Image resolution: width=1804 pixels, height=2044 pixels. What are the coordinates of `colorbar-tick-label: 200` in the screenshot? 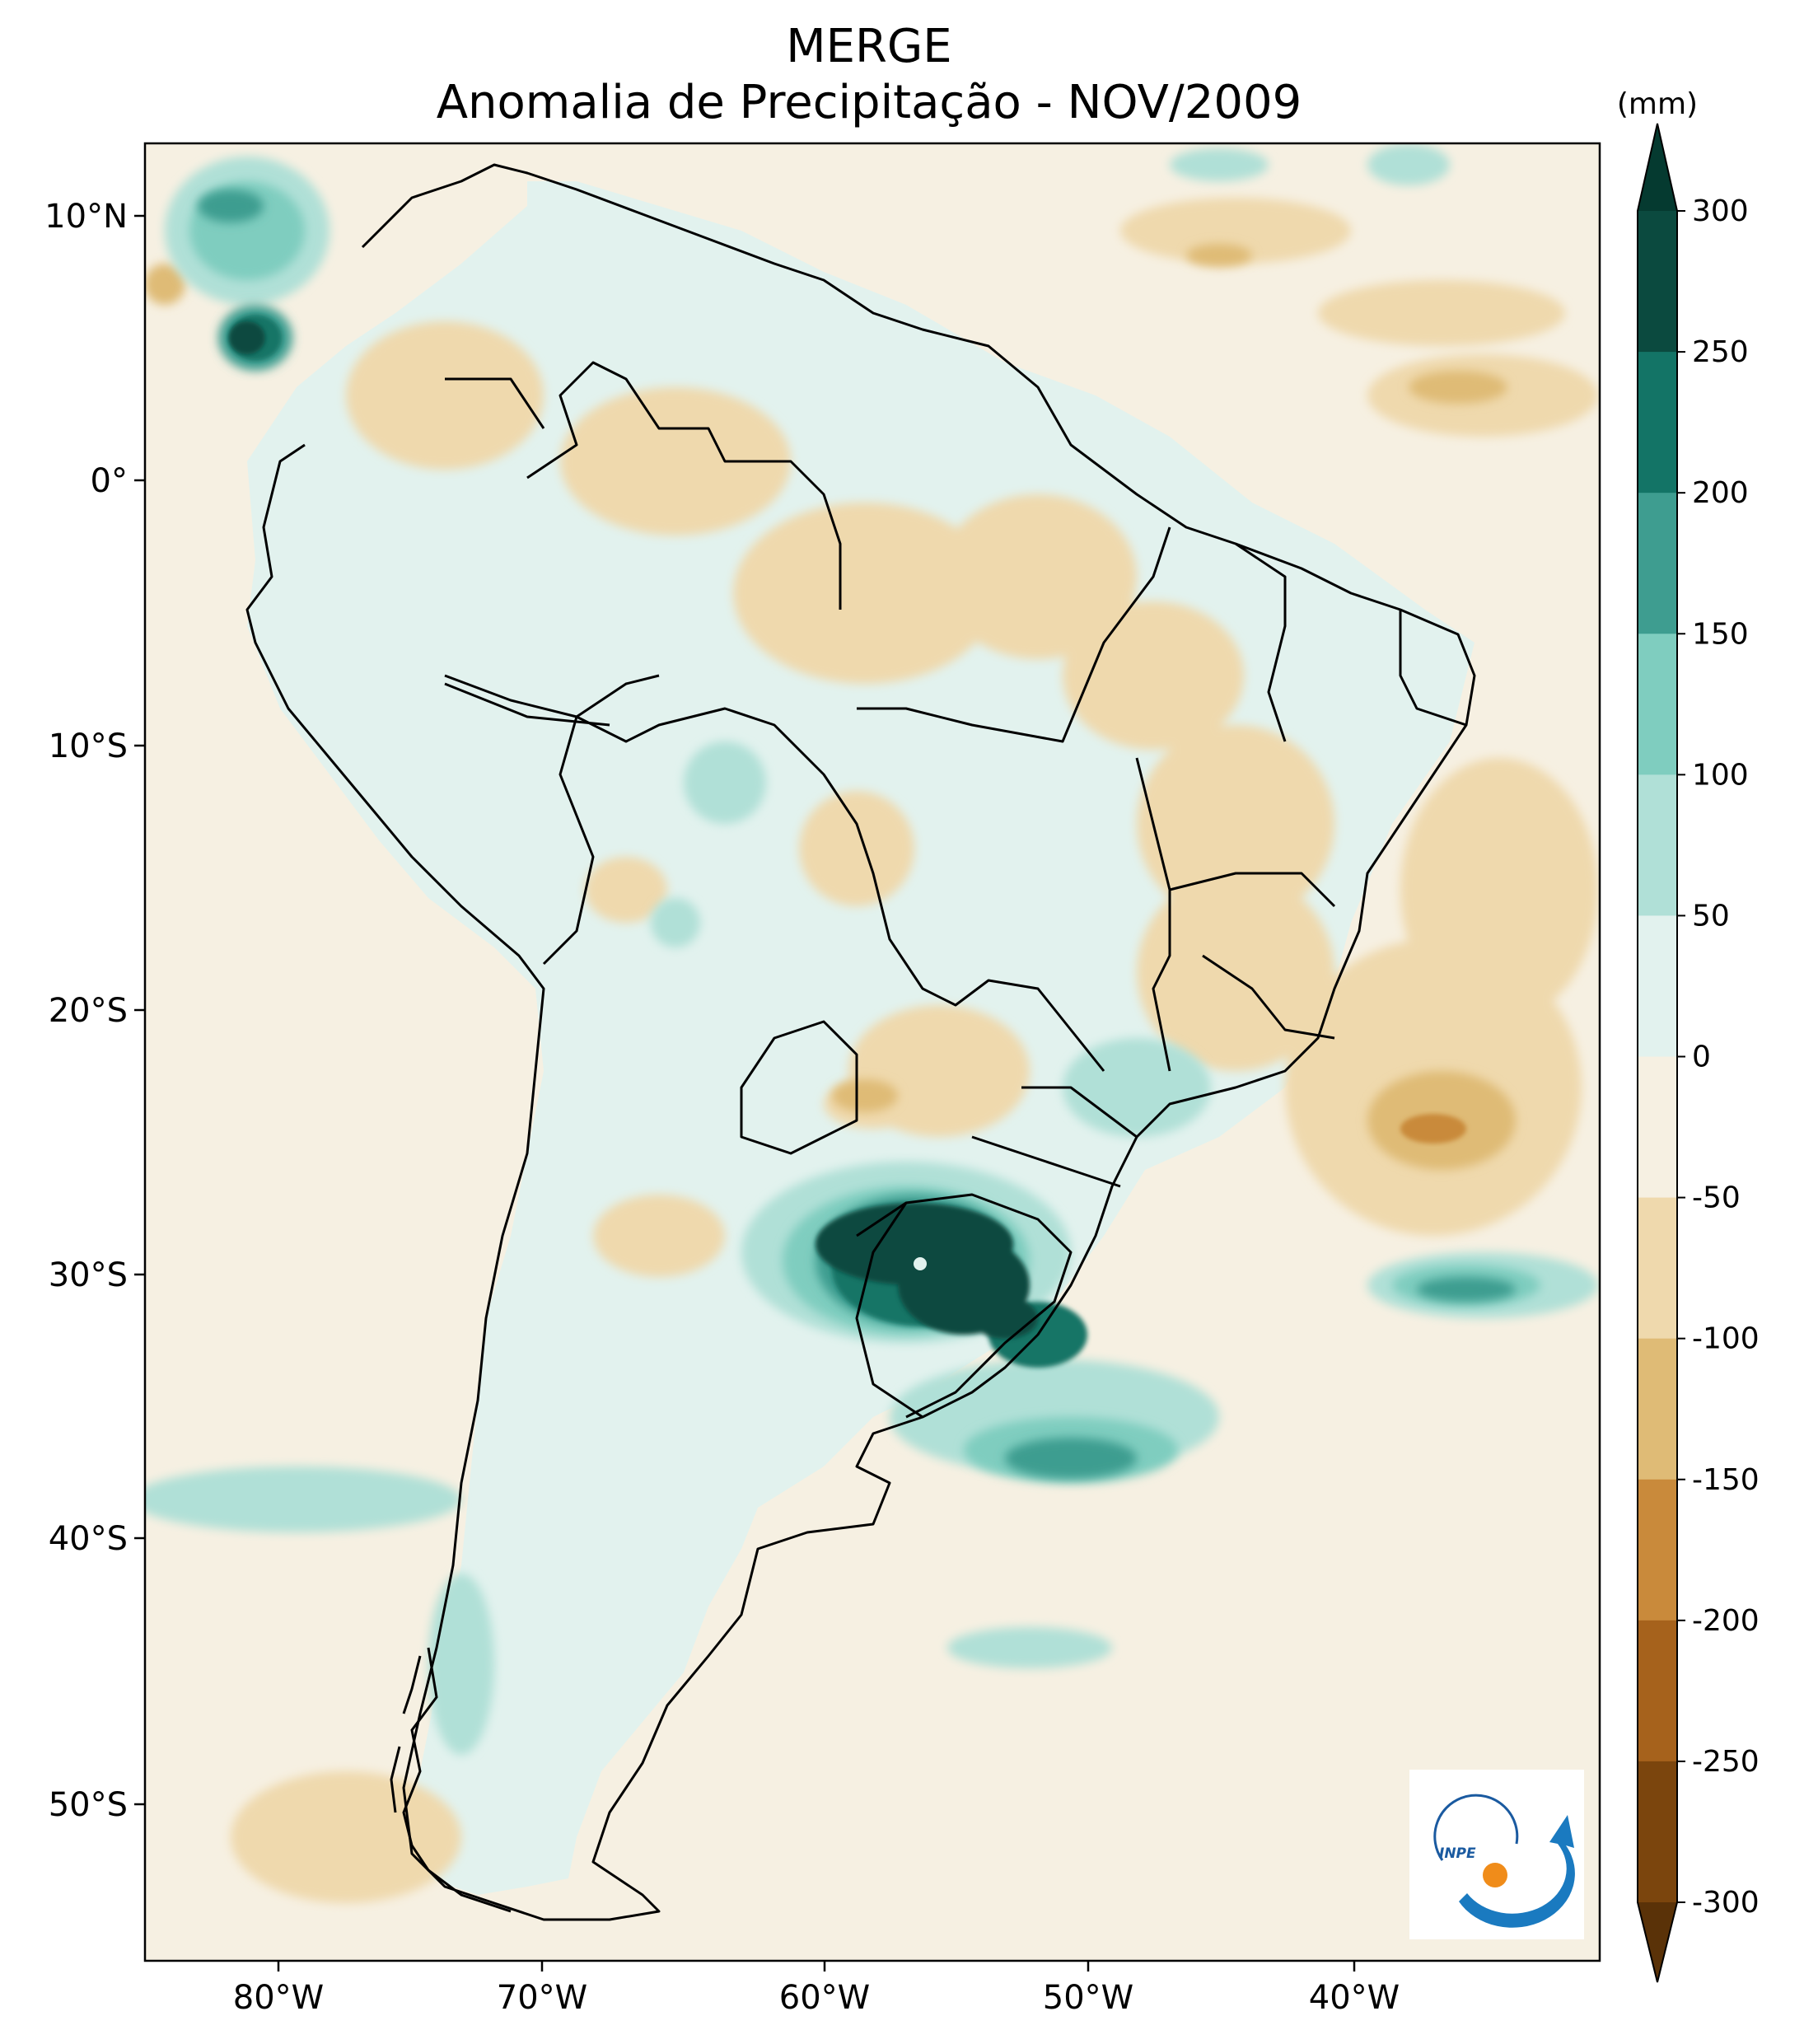 It's located at (1720, 493).